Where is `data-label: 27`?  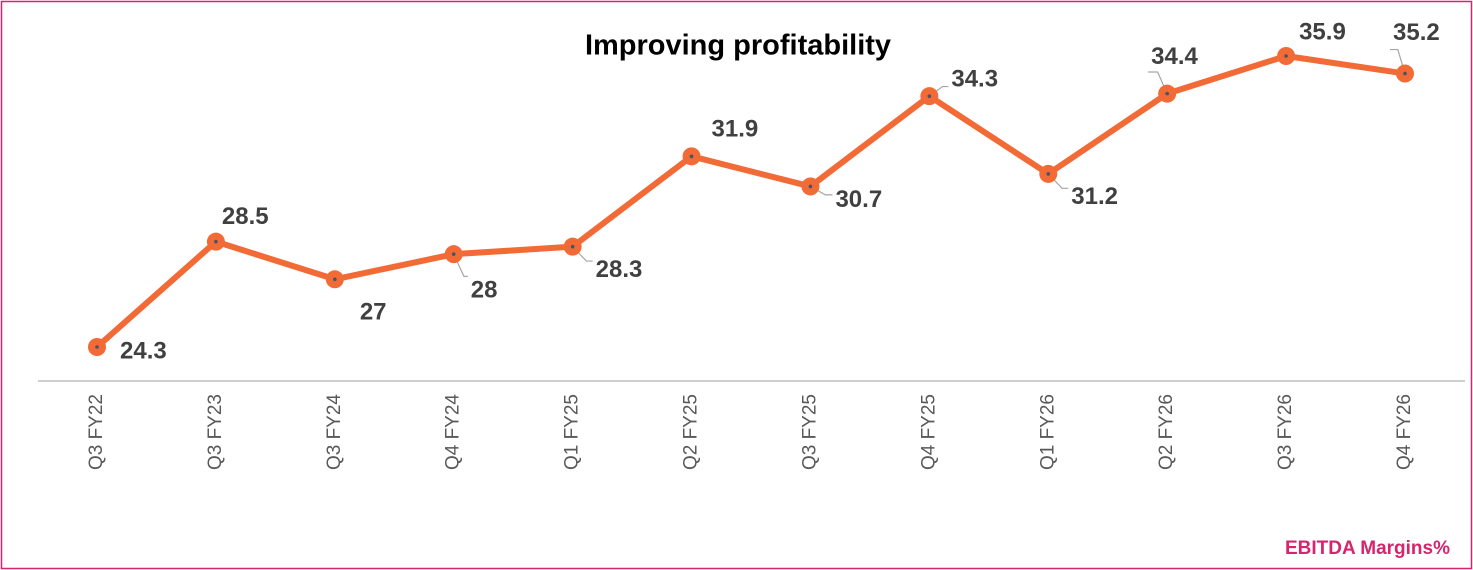 data-label: 27 is located at coordinates (373, 312).